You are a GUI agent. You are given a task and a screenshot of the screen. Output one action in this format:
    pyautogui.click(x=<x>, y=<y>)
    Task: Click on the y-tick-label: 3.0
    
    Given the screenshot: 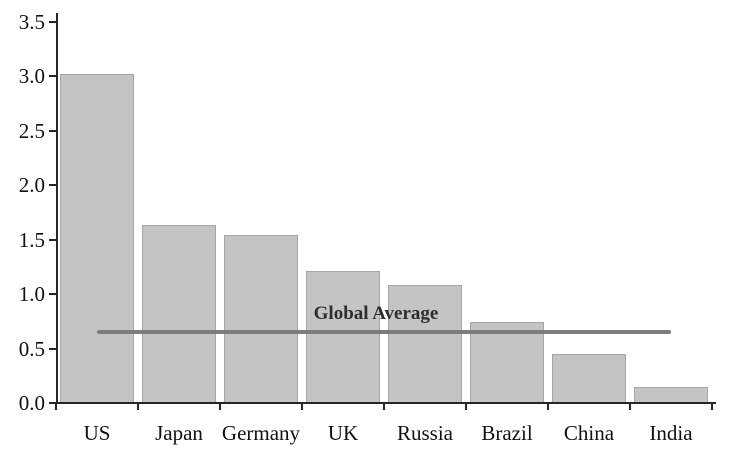 What is the action you would take?
    pyautogui.click(x=31, y=76)
    